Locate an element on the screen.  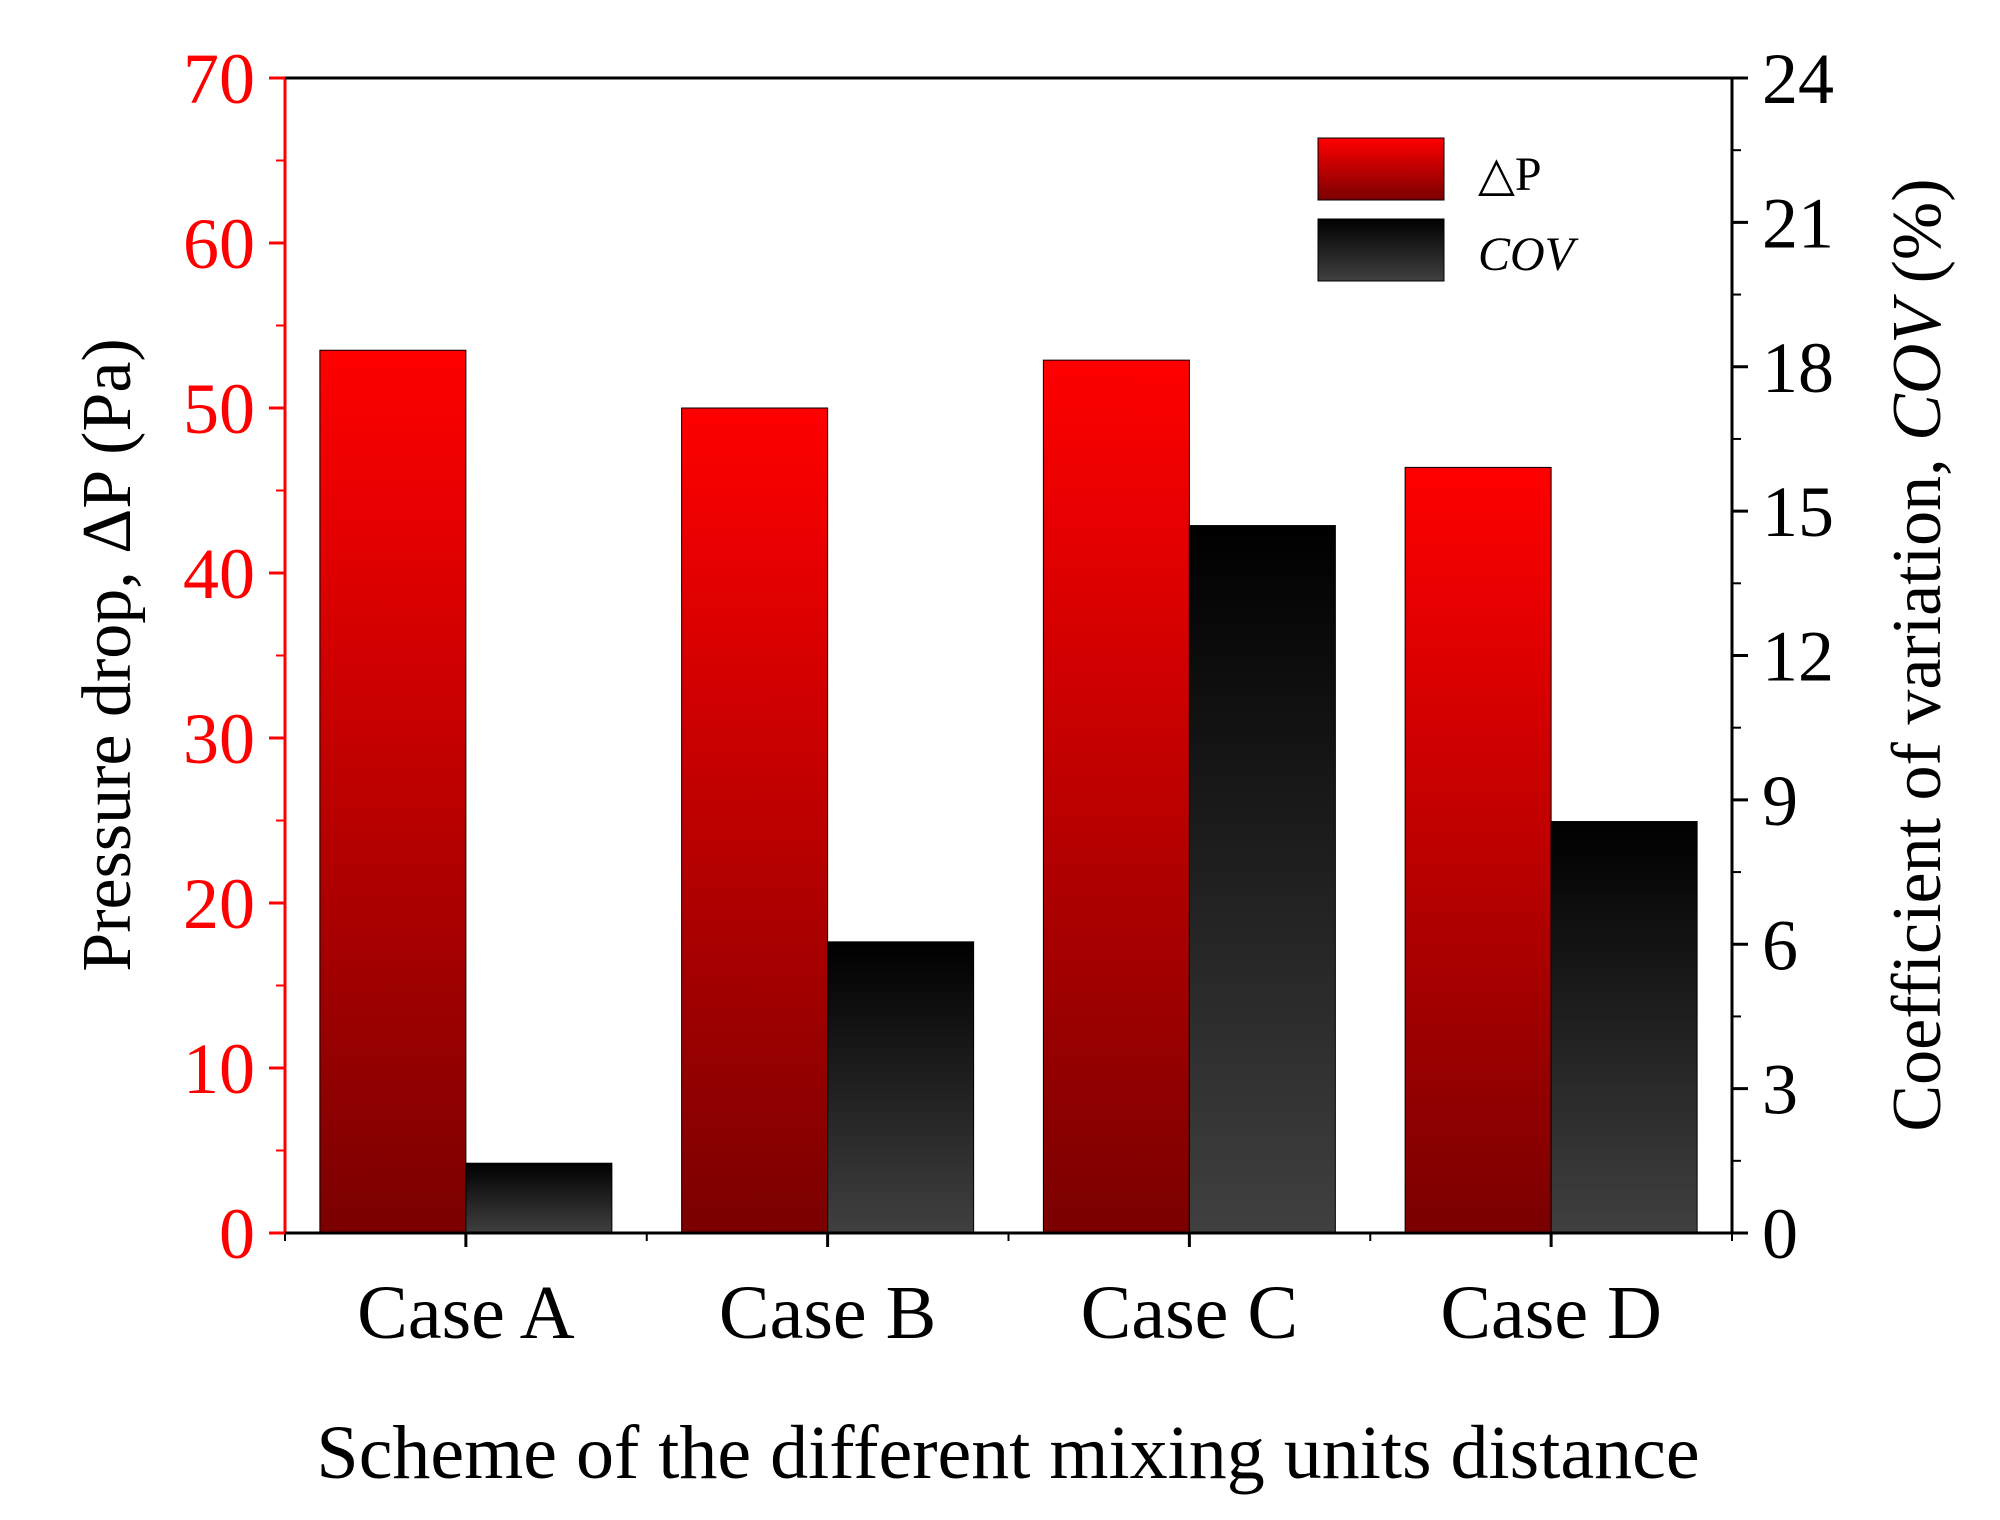
y-left-tick-label-10: 10 is located at coordinates (219, 1069).